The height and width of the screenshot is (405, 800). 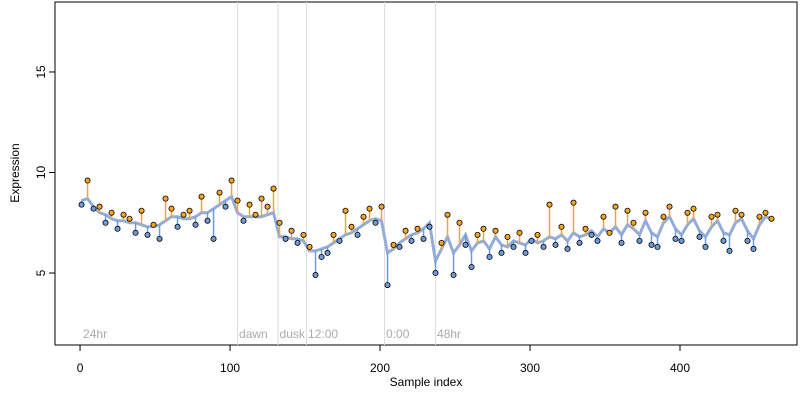 What do you see at coordinates (41, 72) in the screenshot?
I see `y-tick-label: 15` at bounding box center [41, 72].